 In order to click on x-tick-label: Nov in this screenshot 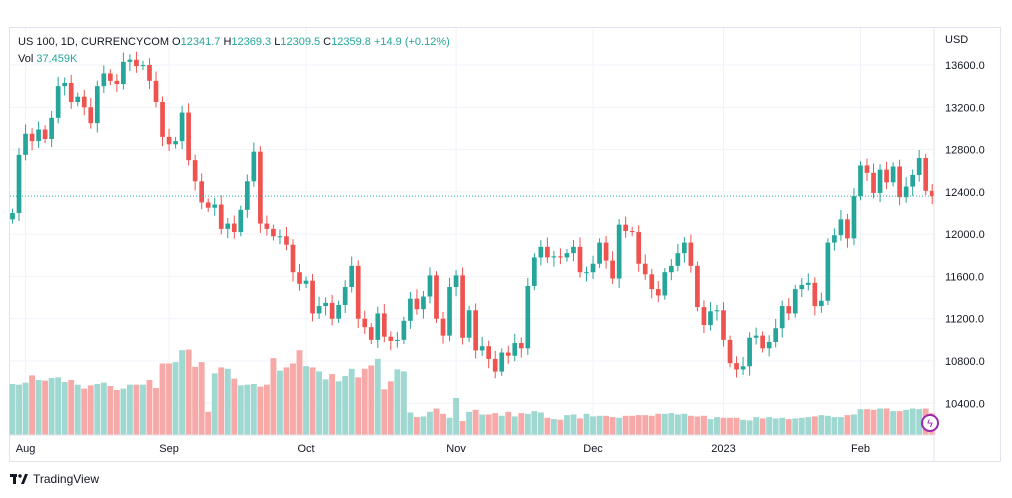, I will do `click(456, 449)`.